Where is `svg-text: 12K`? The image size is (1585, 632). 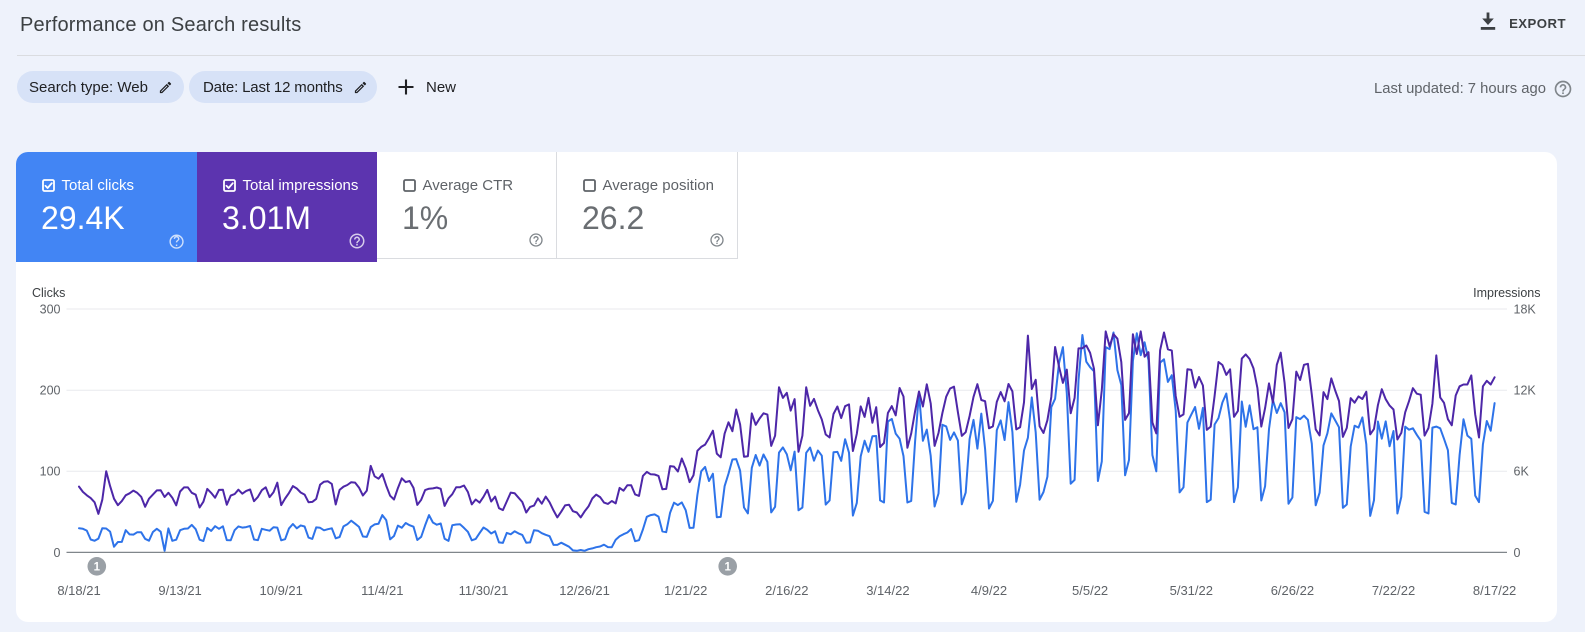
svg-text: 12K is located at coordinates (1525, 391).